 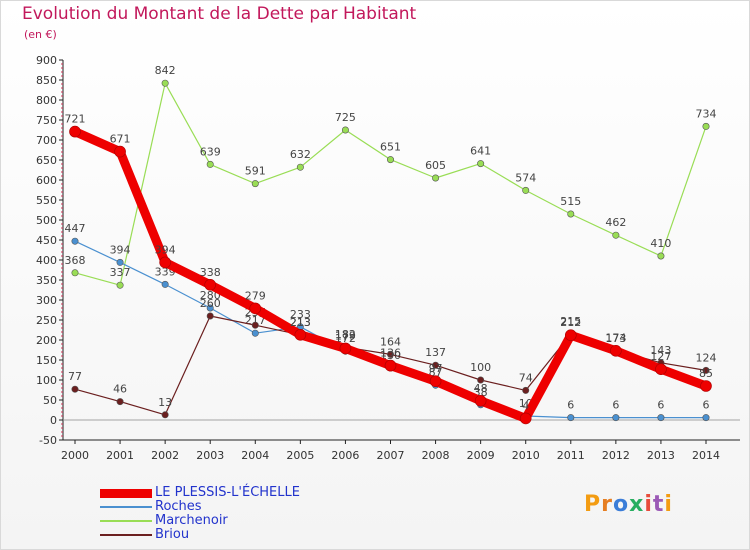 I want to click on data-label: 337, so click(x=120, y=272).